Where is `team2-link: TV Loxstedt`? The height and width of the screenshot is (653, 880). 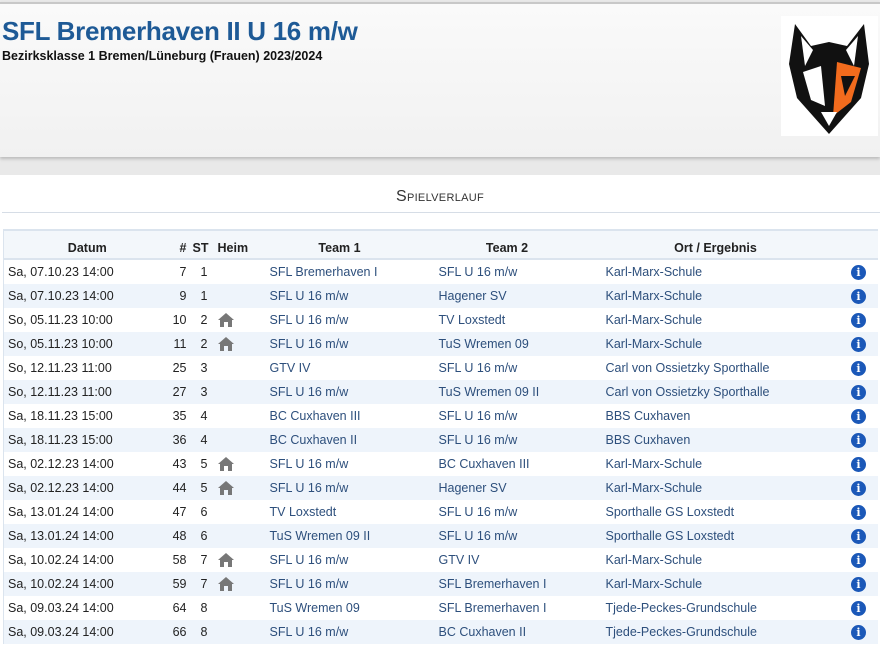
team2-link: TV Loxstedt is located at coordinates (472, 320).